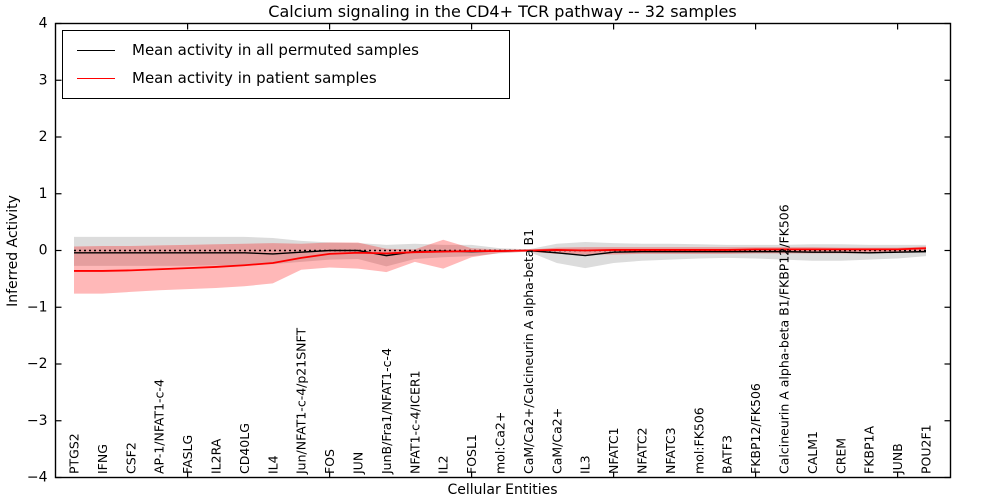  What do you see at coordinates (386, 411) in the screenshot?
I see `x-category-label: JunB/Fra1/NFAT1-c-4` at bounding box center [386, 411].